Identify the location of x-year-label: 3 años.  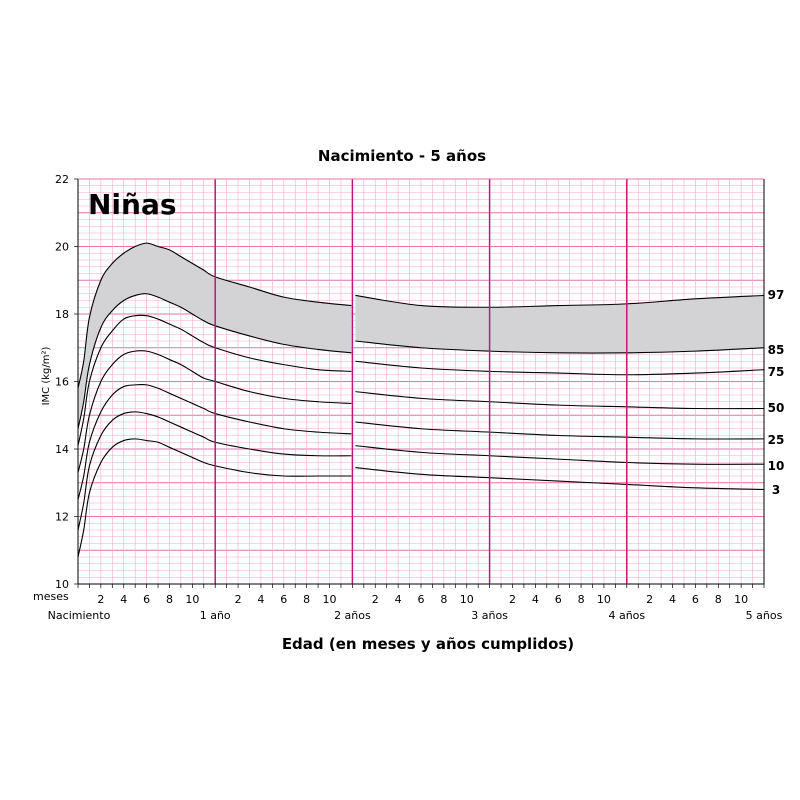
(489, 615).